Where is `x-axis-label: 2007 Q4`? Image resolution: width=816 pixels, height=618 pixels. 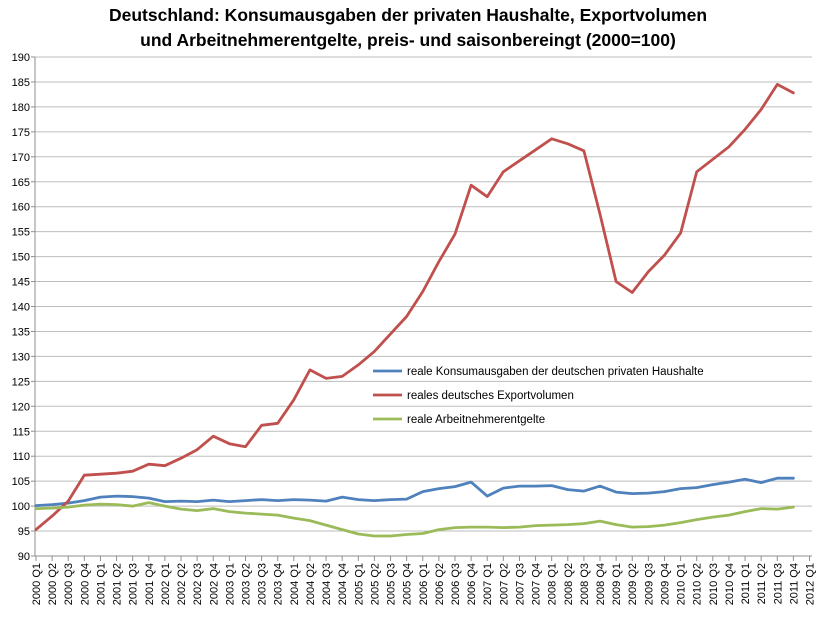
x-axis-label: 2007 Q4 is located at coordinates (537, 584).